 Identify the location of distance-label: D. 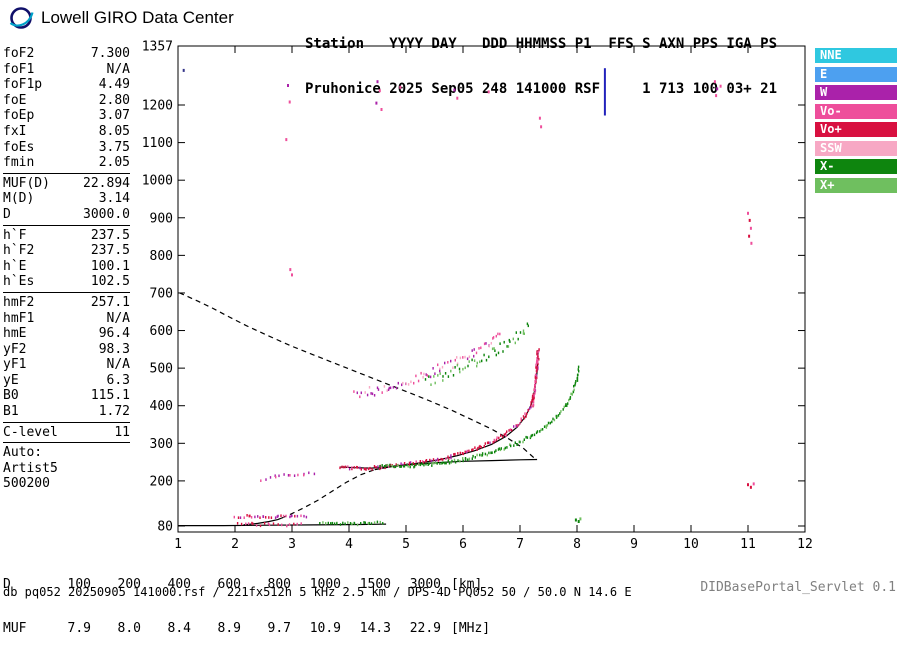
(7, 584).